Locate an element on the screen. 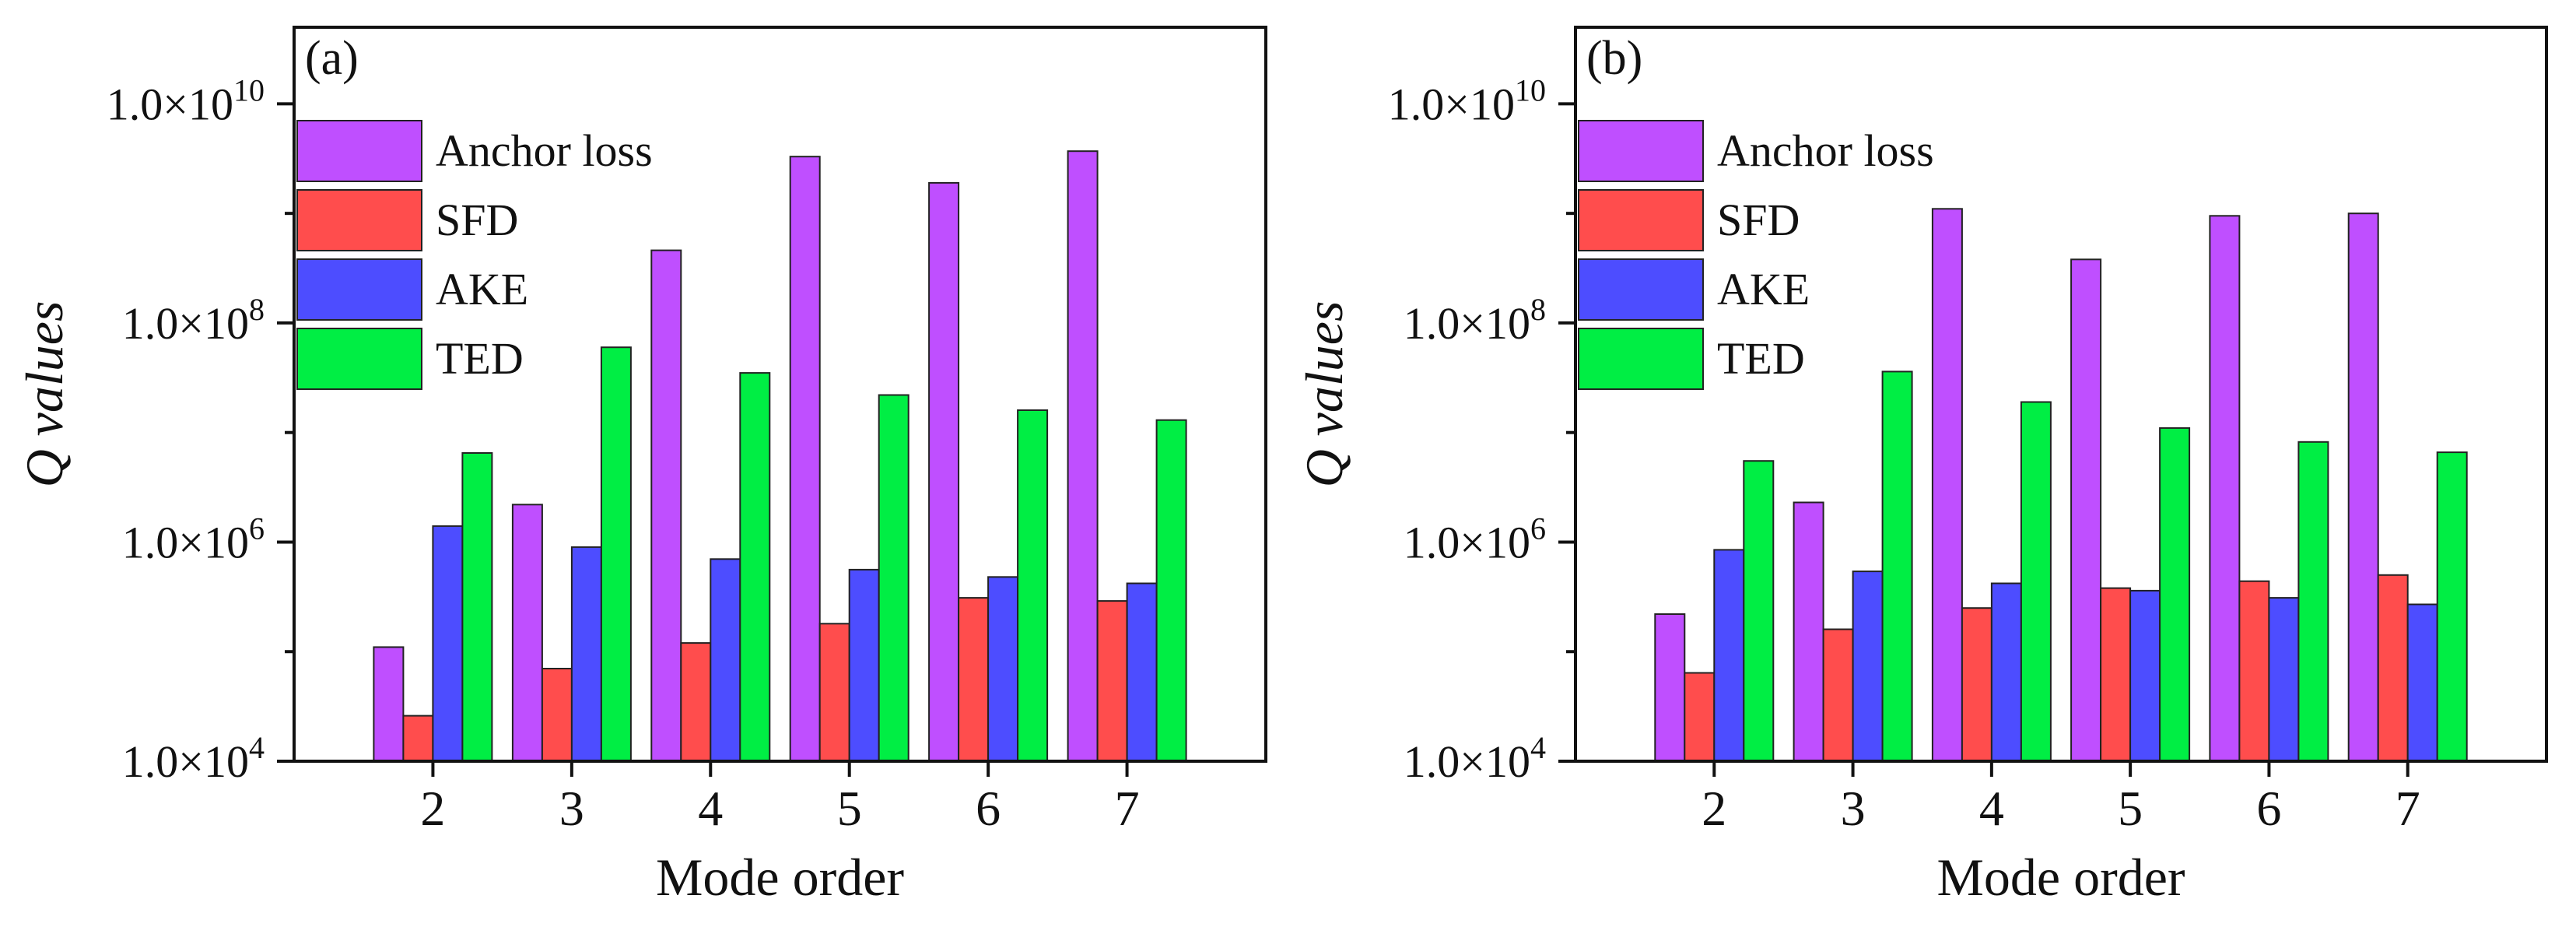 This screenshot has height=934, width=2576. bar-anchor-loss-mode-3: Anchor loss (mode 3): 2200000 is located at coordinates (527, 633).